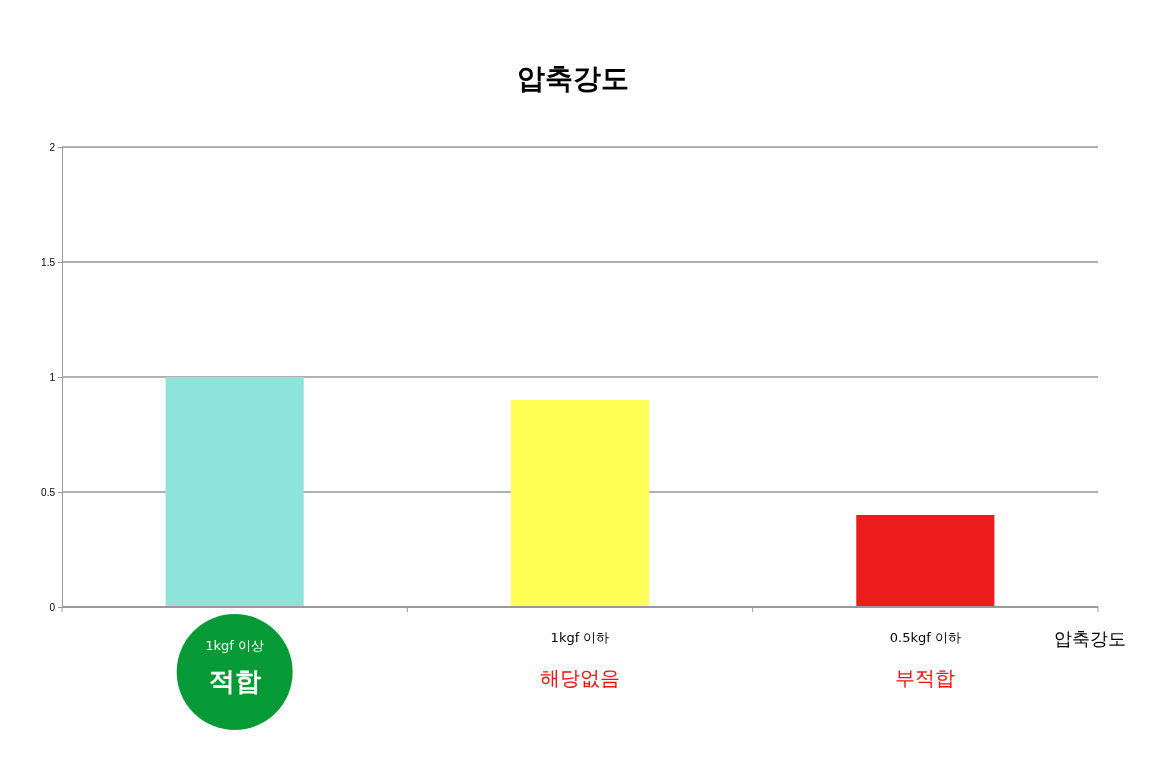  What do you see at coordinates (580, 678) in the screenshot?
I see `text: 해당없음` at bounding box center [580, 678].